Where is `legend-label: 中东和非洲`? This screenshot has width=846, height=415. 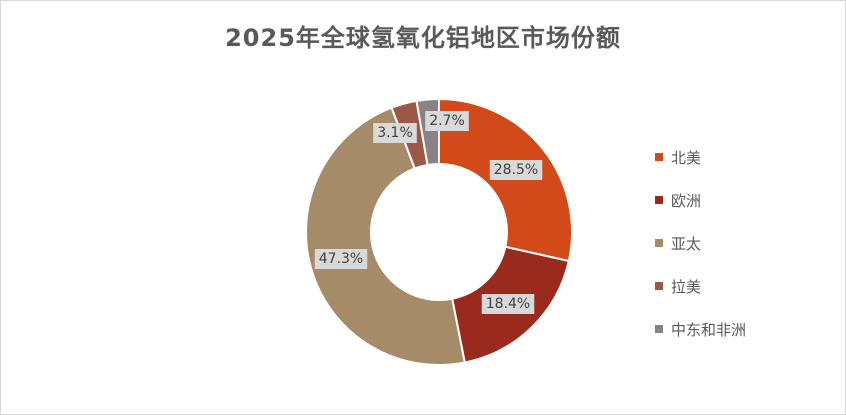 legend-label: 中东和非洲 is located at coordinates (709, 329).